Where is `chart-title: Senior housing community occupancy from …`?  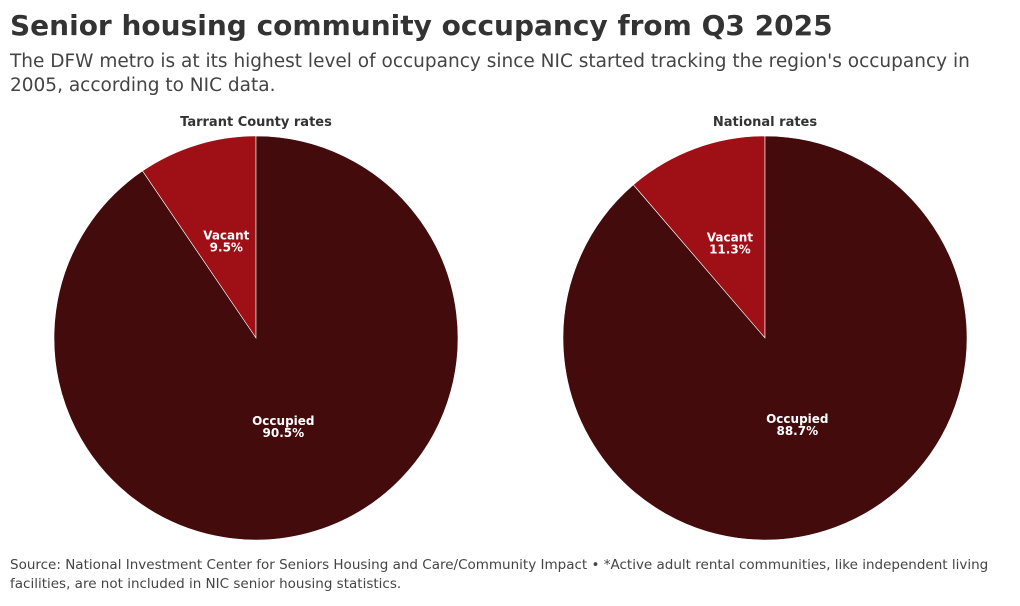
chart-title: Senior housing community occupancy from … is located at coordinates (421, 25).